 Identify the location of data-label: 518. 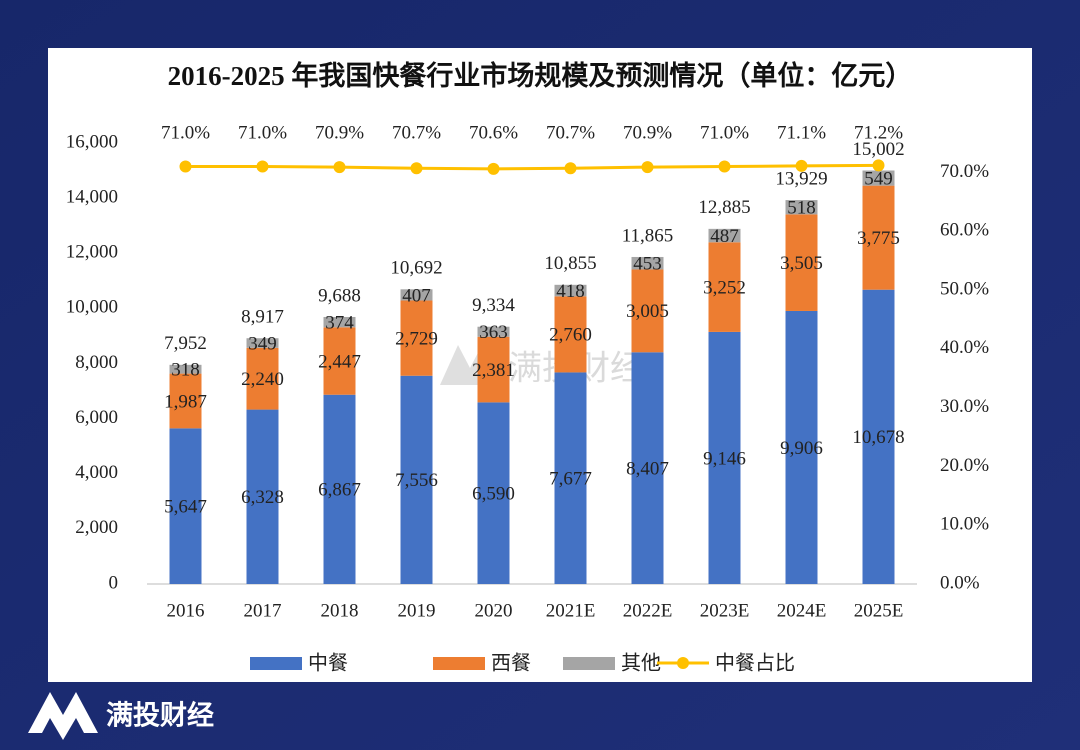
(801, 208).